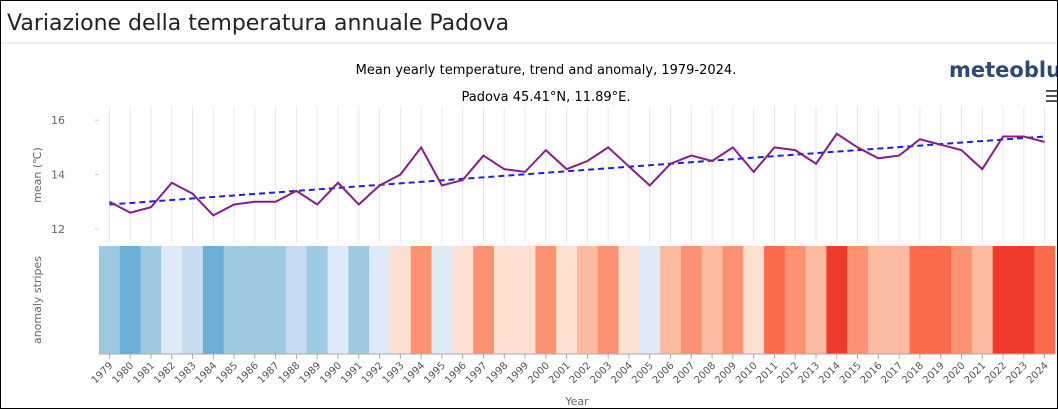  Describe the element at coordinates (394, 373) in the screenshot. I see `x-tick-label: 1993` at that location.